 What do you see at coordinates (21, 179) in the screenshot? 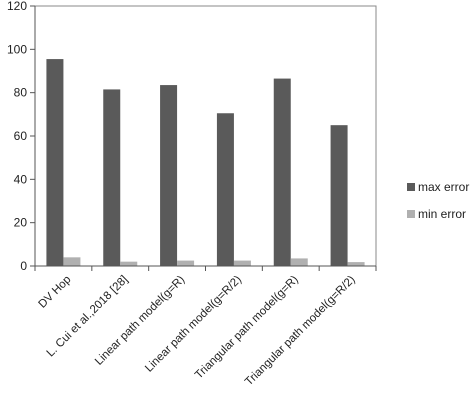
I see `y-tick-label: 40` at bounding box center [21, 179].